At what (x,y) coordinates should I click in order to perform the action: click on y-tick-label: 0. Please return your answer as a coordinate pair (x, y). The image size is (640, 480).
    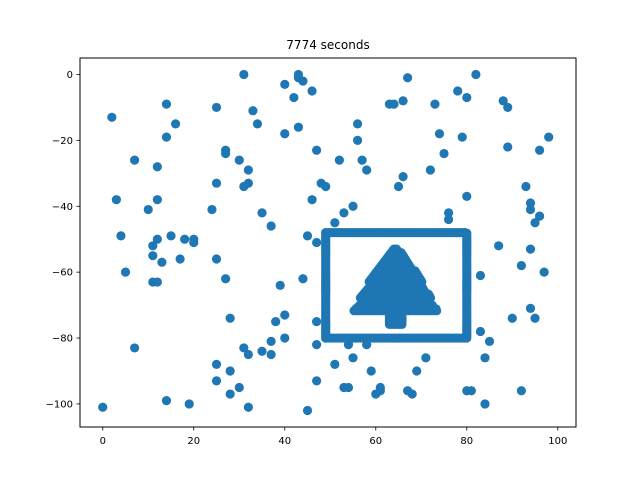
    Looking at the image, I should click on (70, 75).